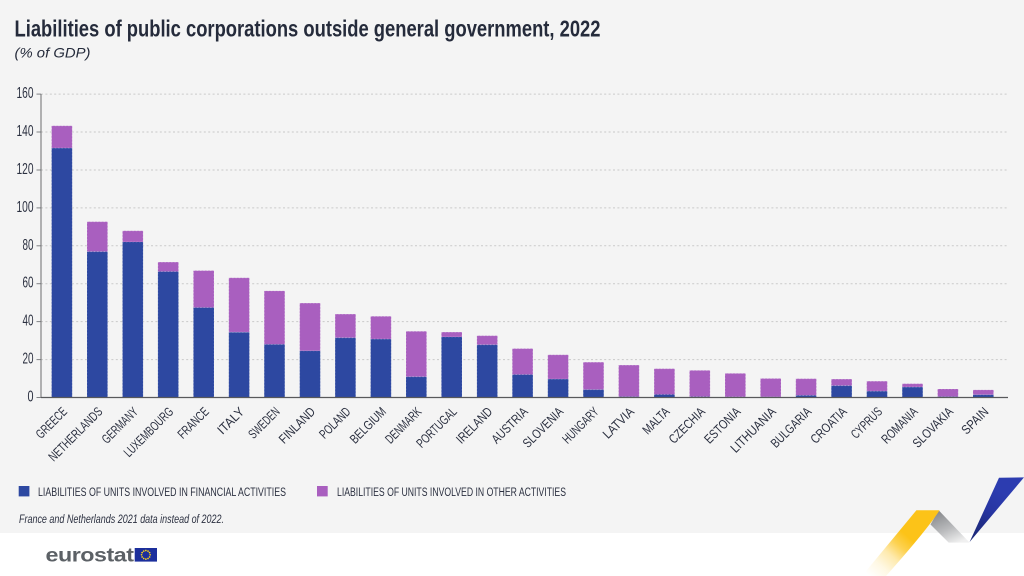 The height and width of the screenshot is (576, 1024). I want to click on svg-text: 60, so click(28, 283).